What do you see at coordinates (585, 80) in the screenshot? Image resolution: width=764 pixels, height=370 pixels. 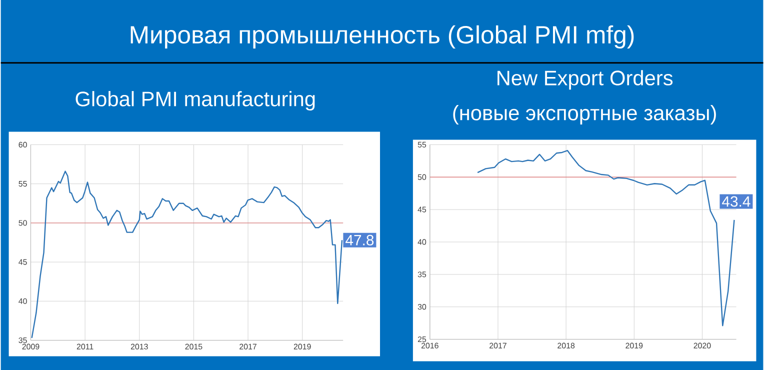 I see `chart-title: New Export Orders` at bounding box center [585, 80].